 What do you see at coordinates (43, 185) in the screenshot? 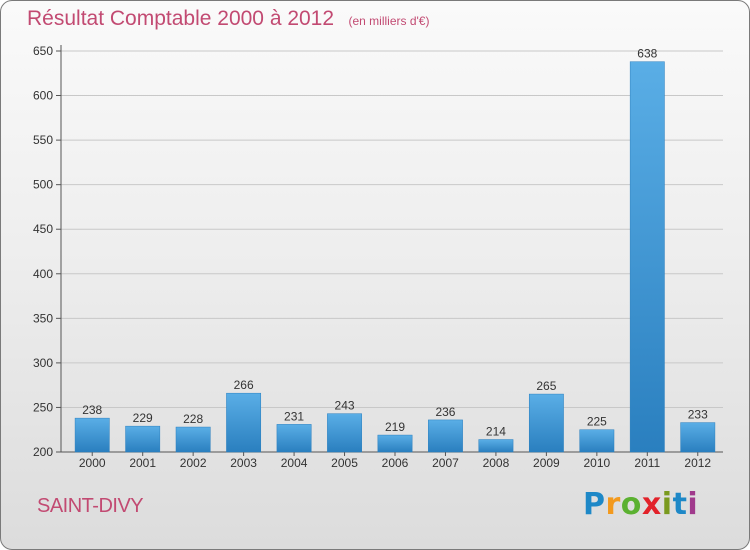
I see `y-tick-label: 500` at bounding box center [43, 185].